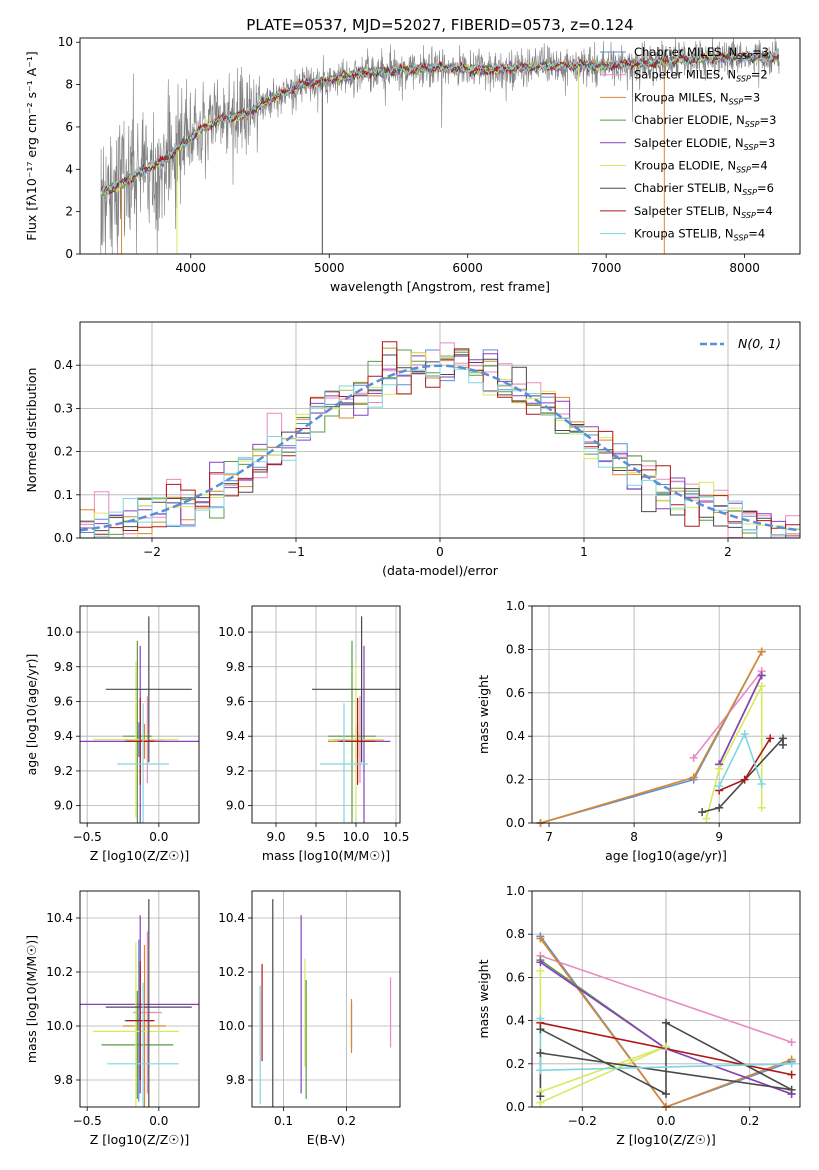 The height and width of the screenshot is (1170, 819). I want to click on x-tick-label: 8000, so click(744, 268).